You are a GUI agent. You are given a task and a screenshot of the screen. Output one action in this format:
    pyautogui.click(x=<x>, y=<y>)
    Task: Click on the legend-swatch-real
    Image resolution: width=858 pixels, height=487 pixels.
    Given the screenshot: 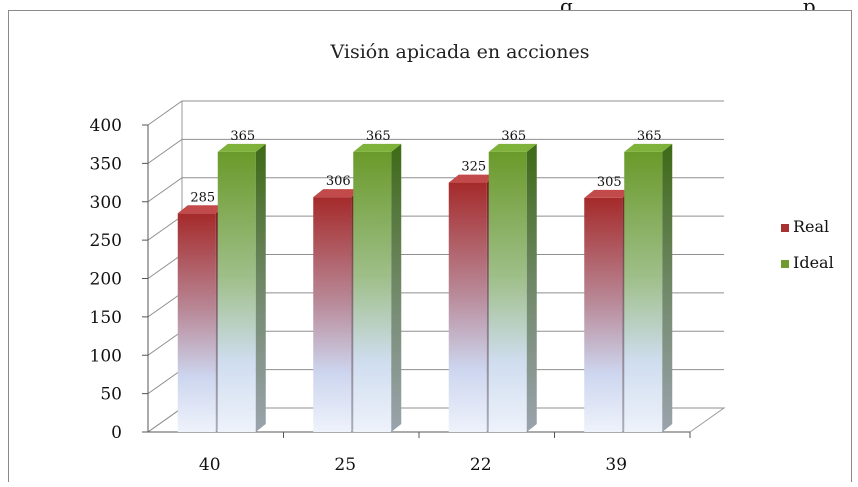 What is the action you would take?
    pyautogui.click(x=785, y=228)
    